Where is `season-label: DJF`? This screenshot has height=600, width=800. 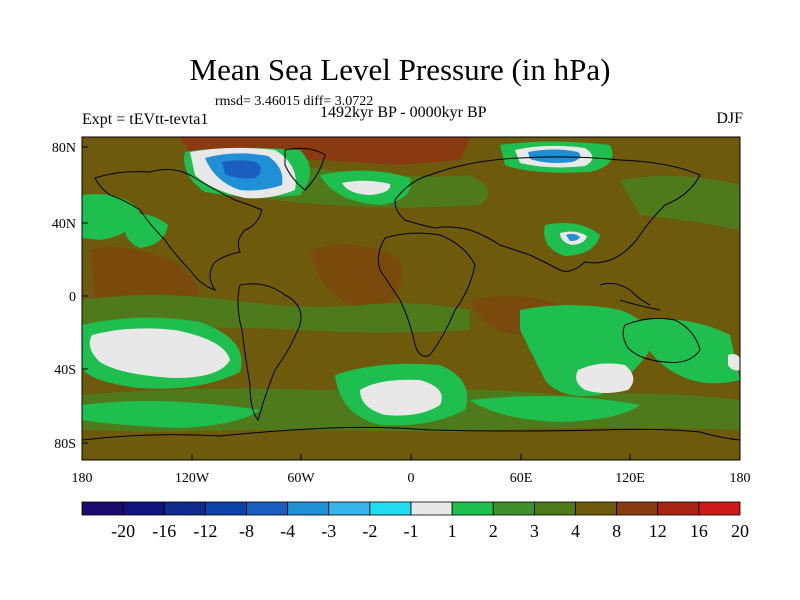 season-label: DJF is located at coordinates (729, 118).